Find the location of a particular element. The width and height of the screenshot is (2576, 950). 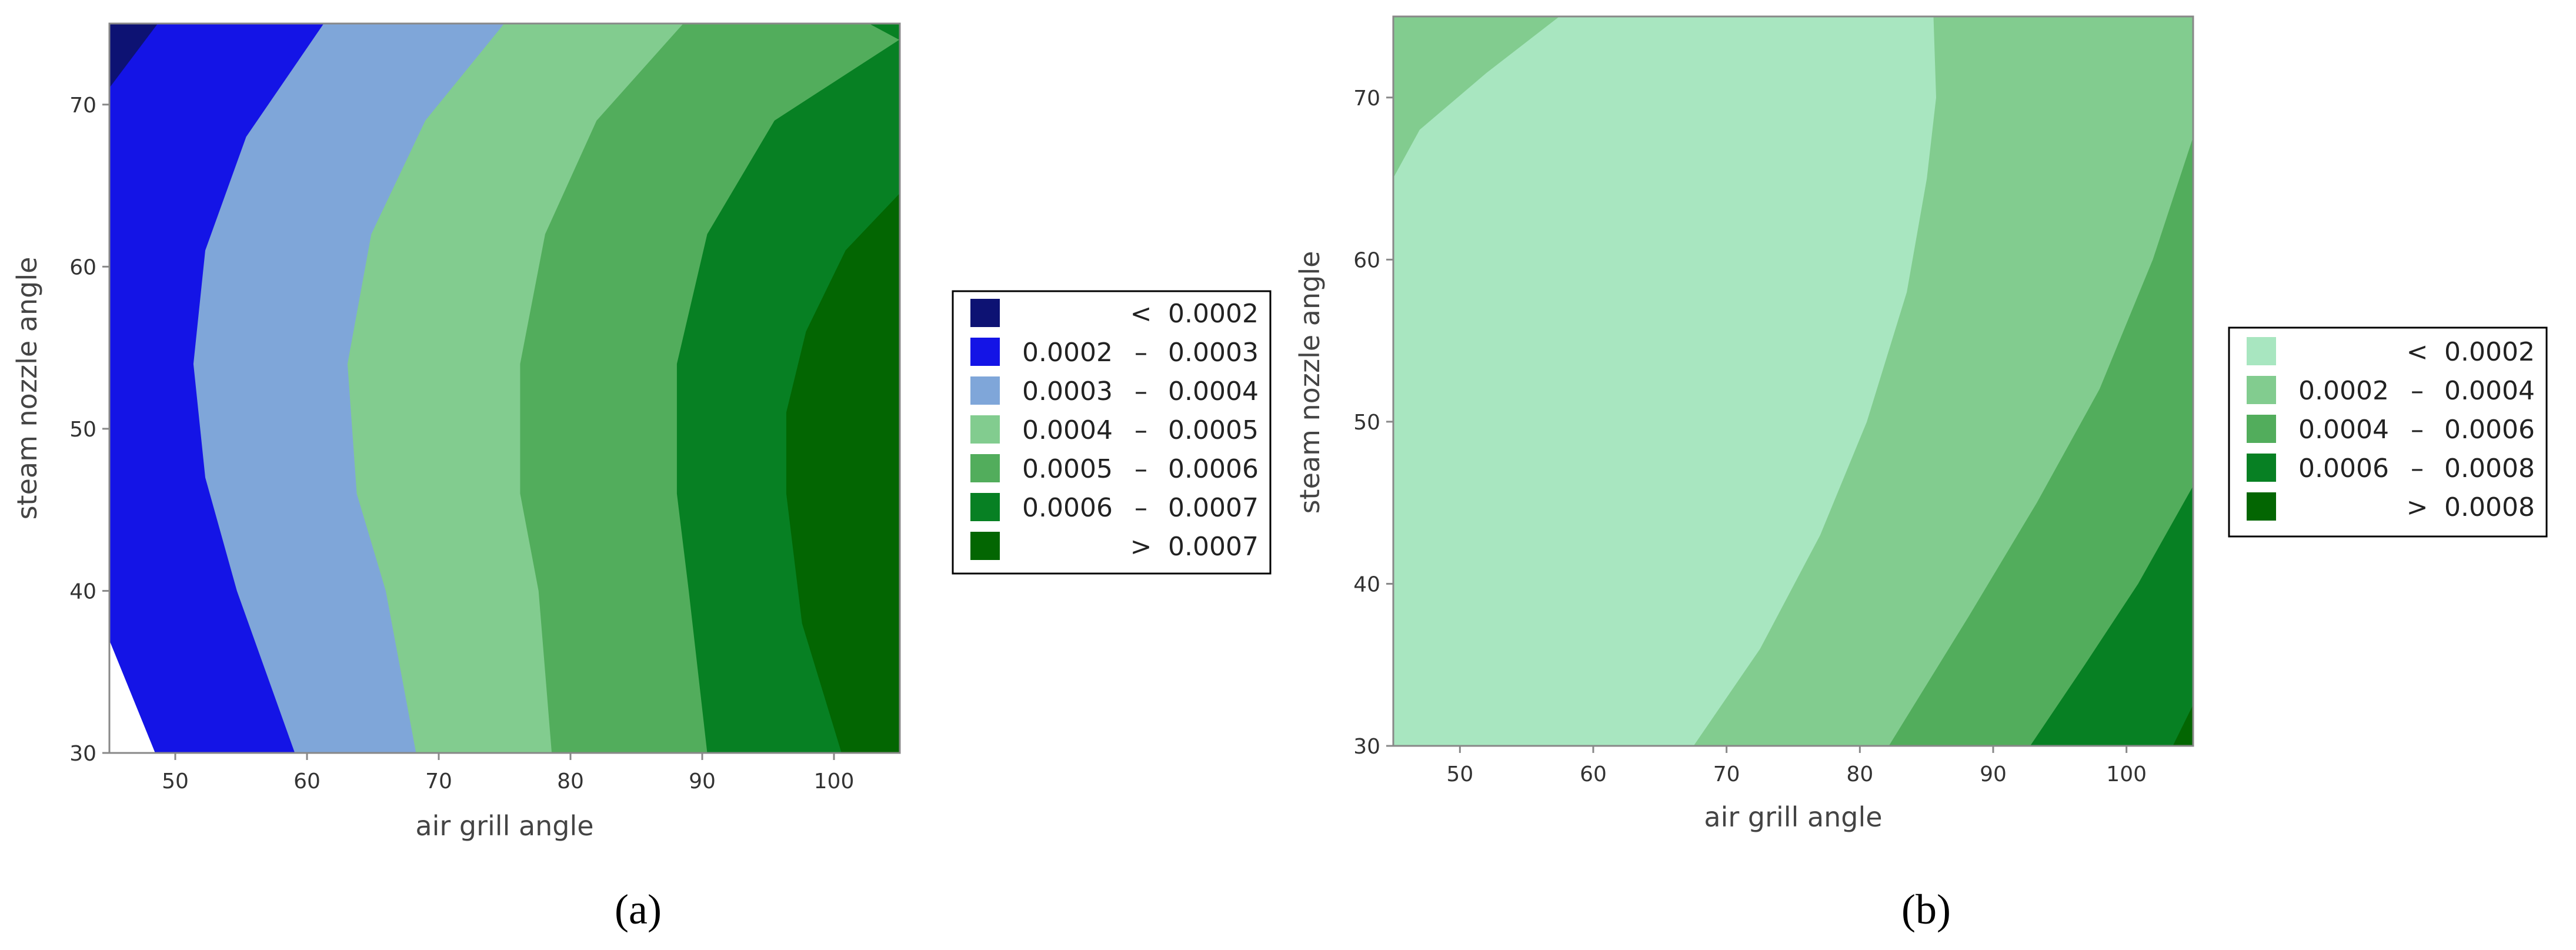

chart-b-y-tick-label-0: 30 is located at coordinates (1366, 747).